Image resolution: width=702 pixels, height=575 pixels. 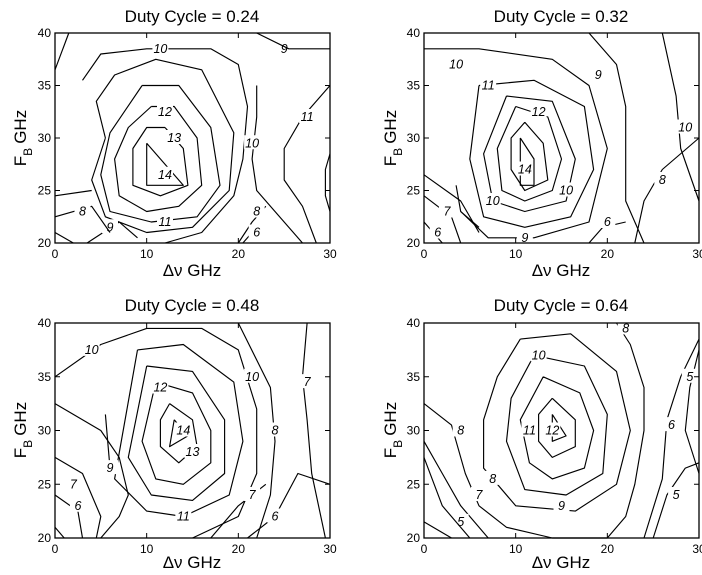 What do you see at coordinates (561, 270) in the screenshot?
I see `x-axis-label: Δν GHz` at bounding box center [561, 270].